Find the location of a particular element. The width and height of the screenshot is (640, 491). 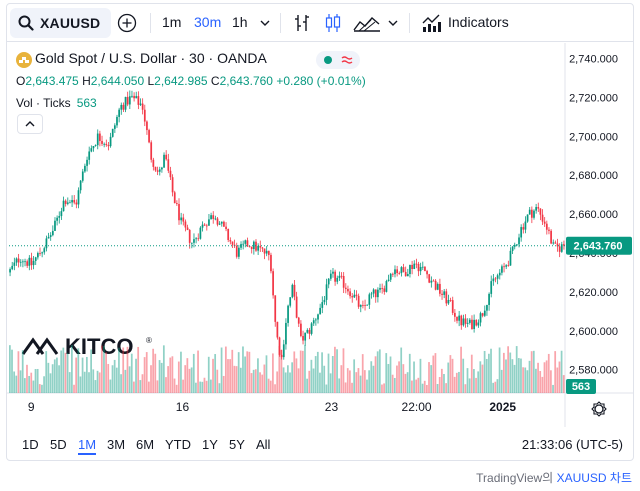

range-5y: 5Y is located at coordinates (237, 444).